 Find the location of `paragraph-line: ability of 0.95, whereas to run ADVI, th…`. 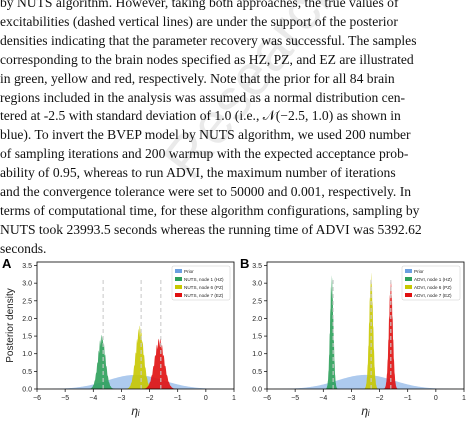

paragraph-line: ability of 0.95, whereas to run ADVI, th… is located at coordinates (198, 173).